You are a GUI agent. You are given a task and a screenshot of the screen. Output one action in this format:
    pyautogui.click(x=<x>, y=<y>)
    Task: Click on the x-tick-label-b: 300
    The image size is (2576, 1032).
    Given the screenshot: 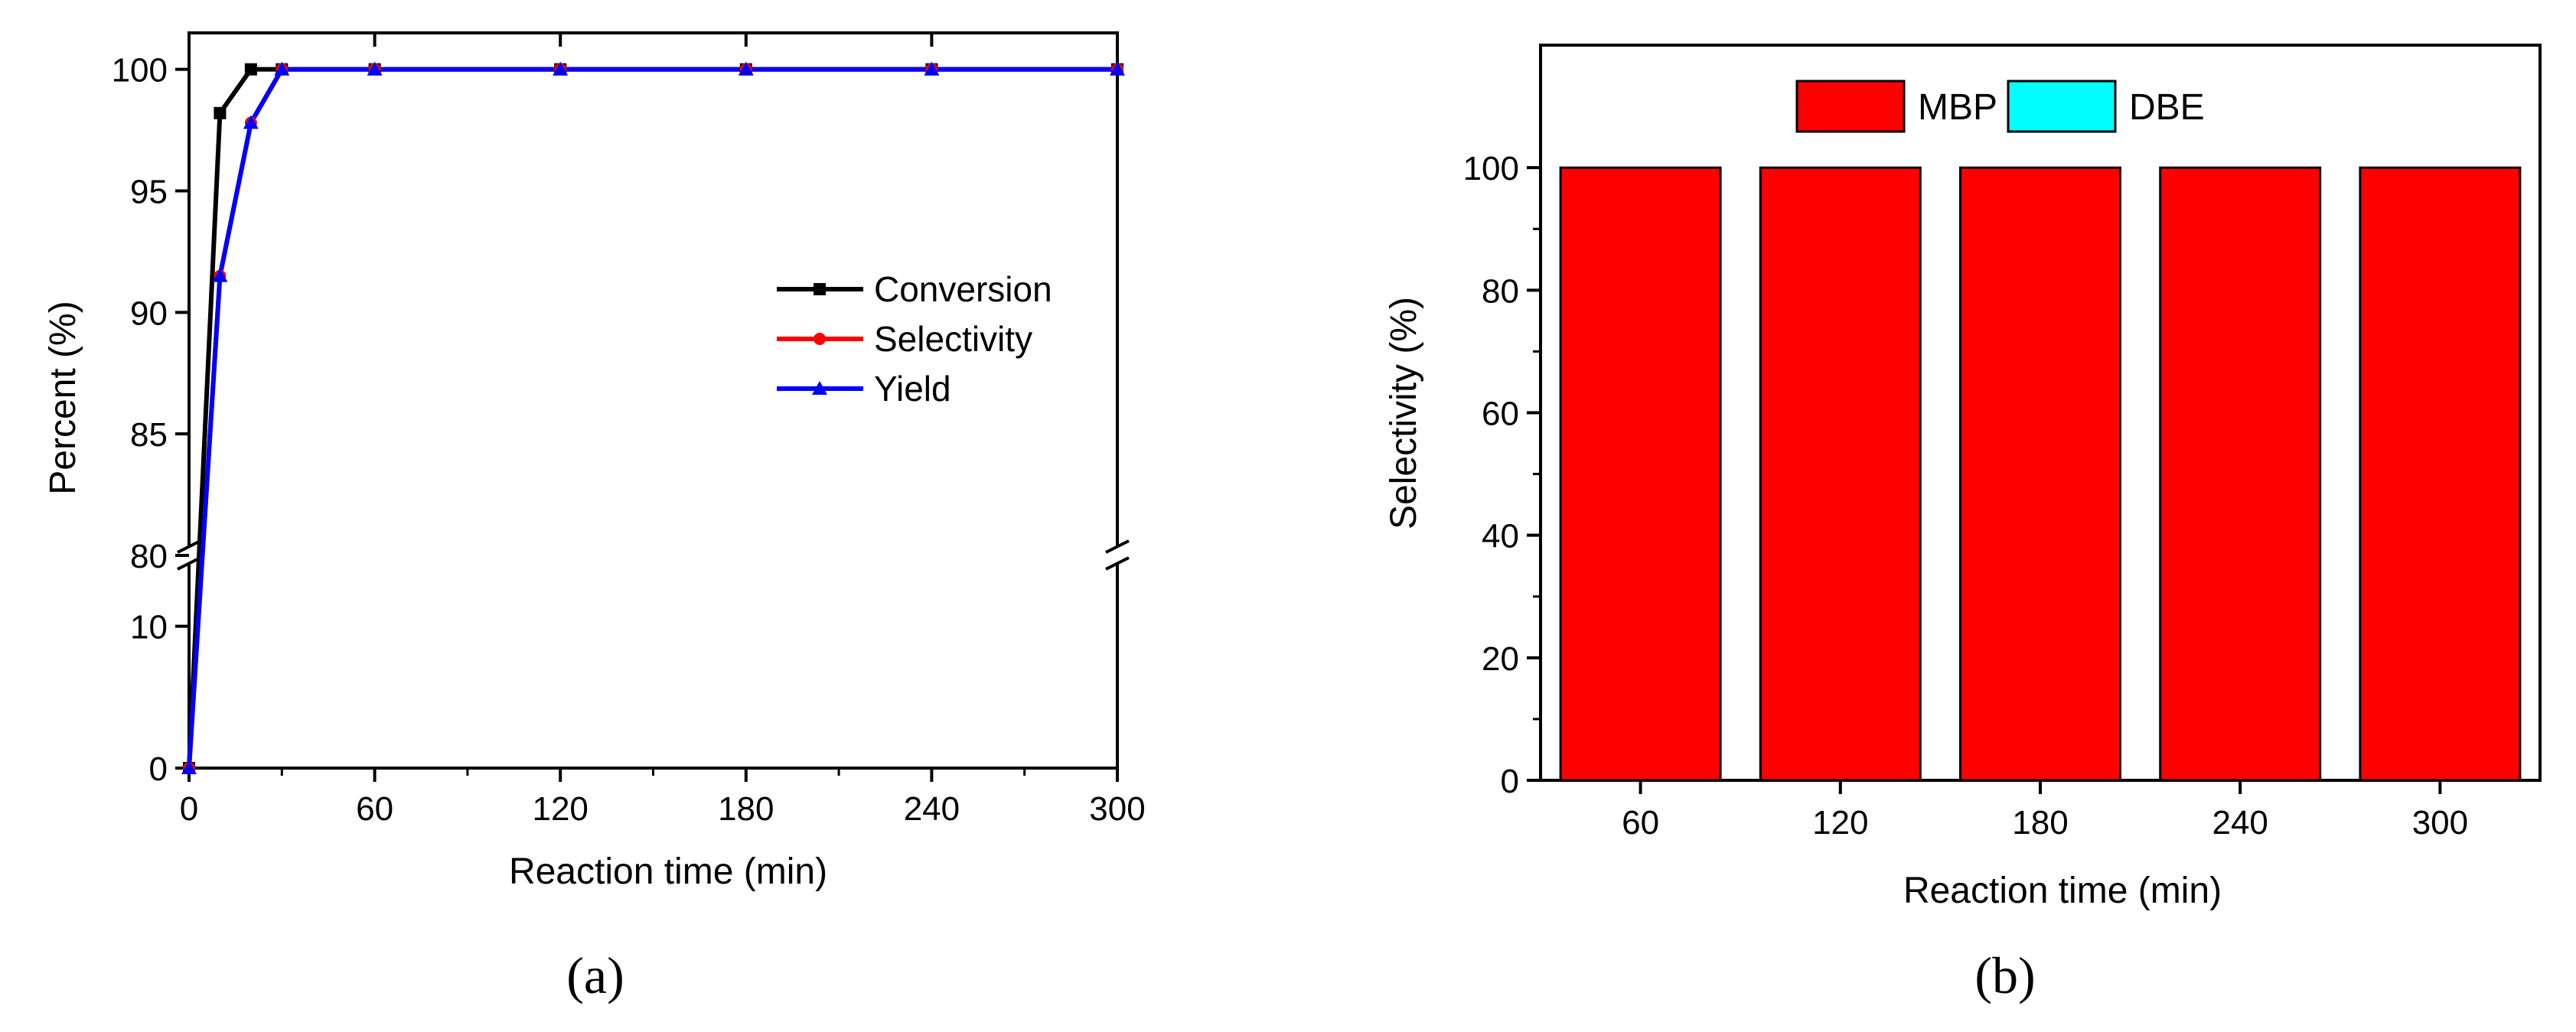 What is the action you would take?
    pyautogui.click(x=2440, y=823)
    